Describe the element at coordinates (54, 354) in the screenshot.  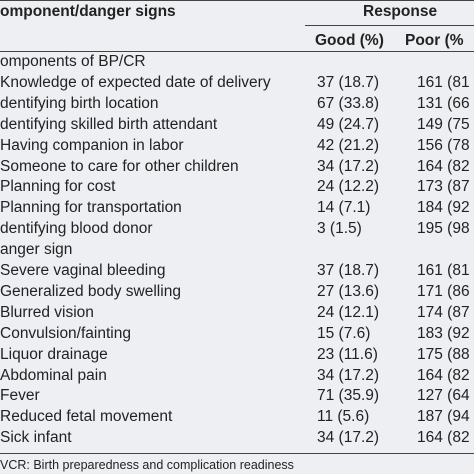
I see `row-label: Liquor drainage` at that location.